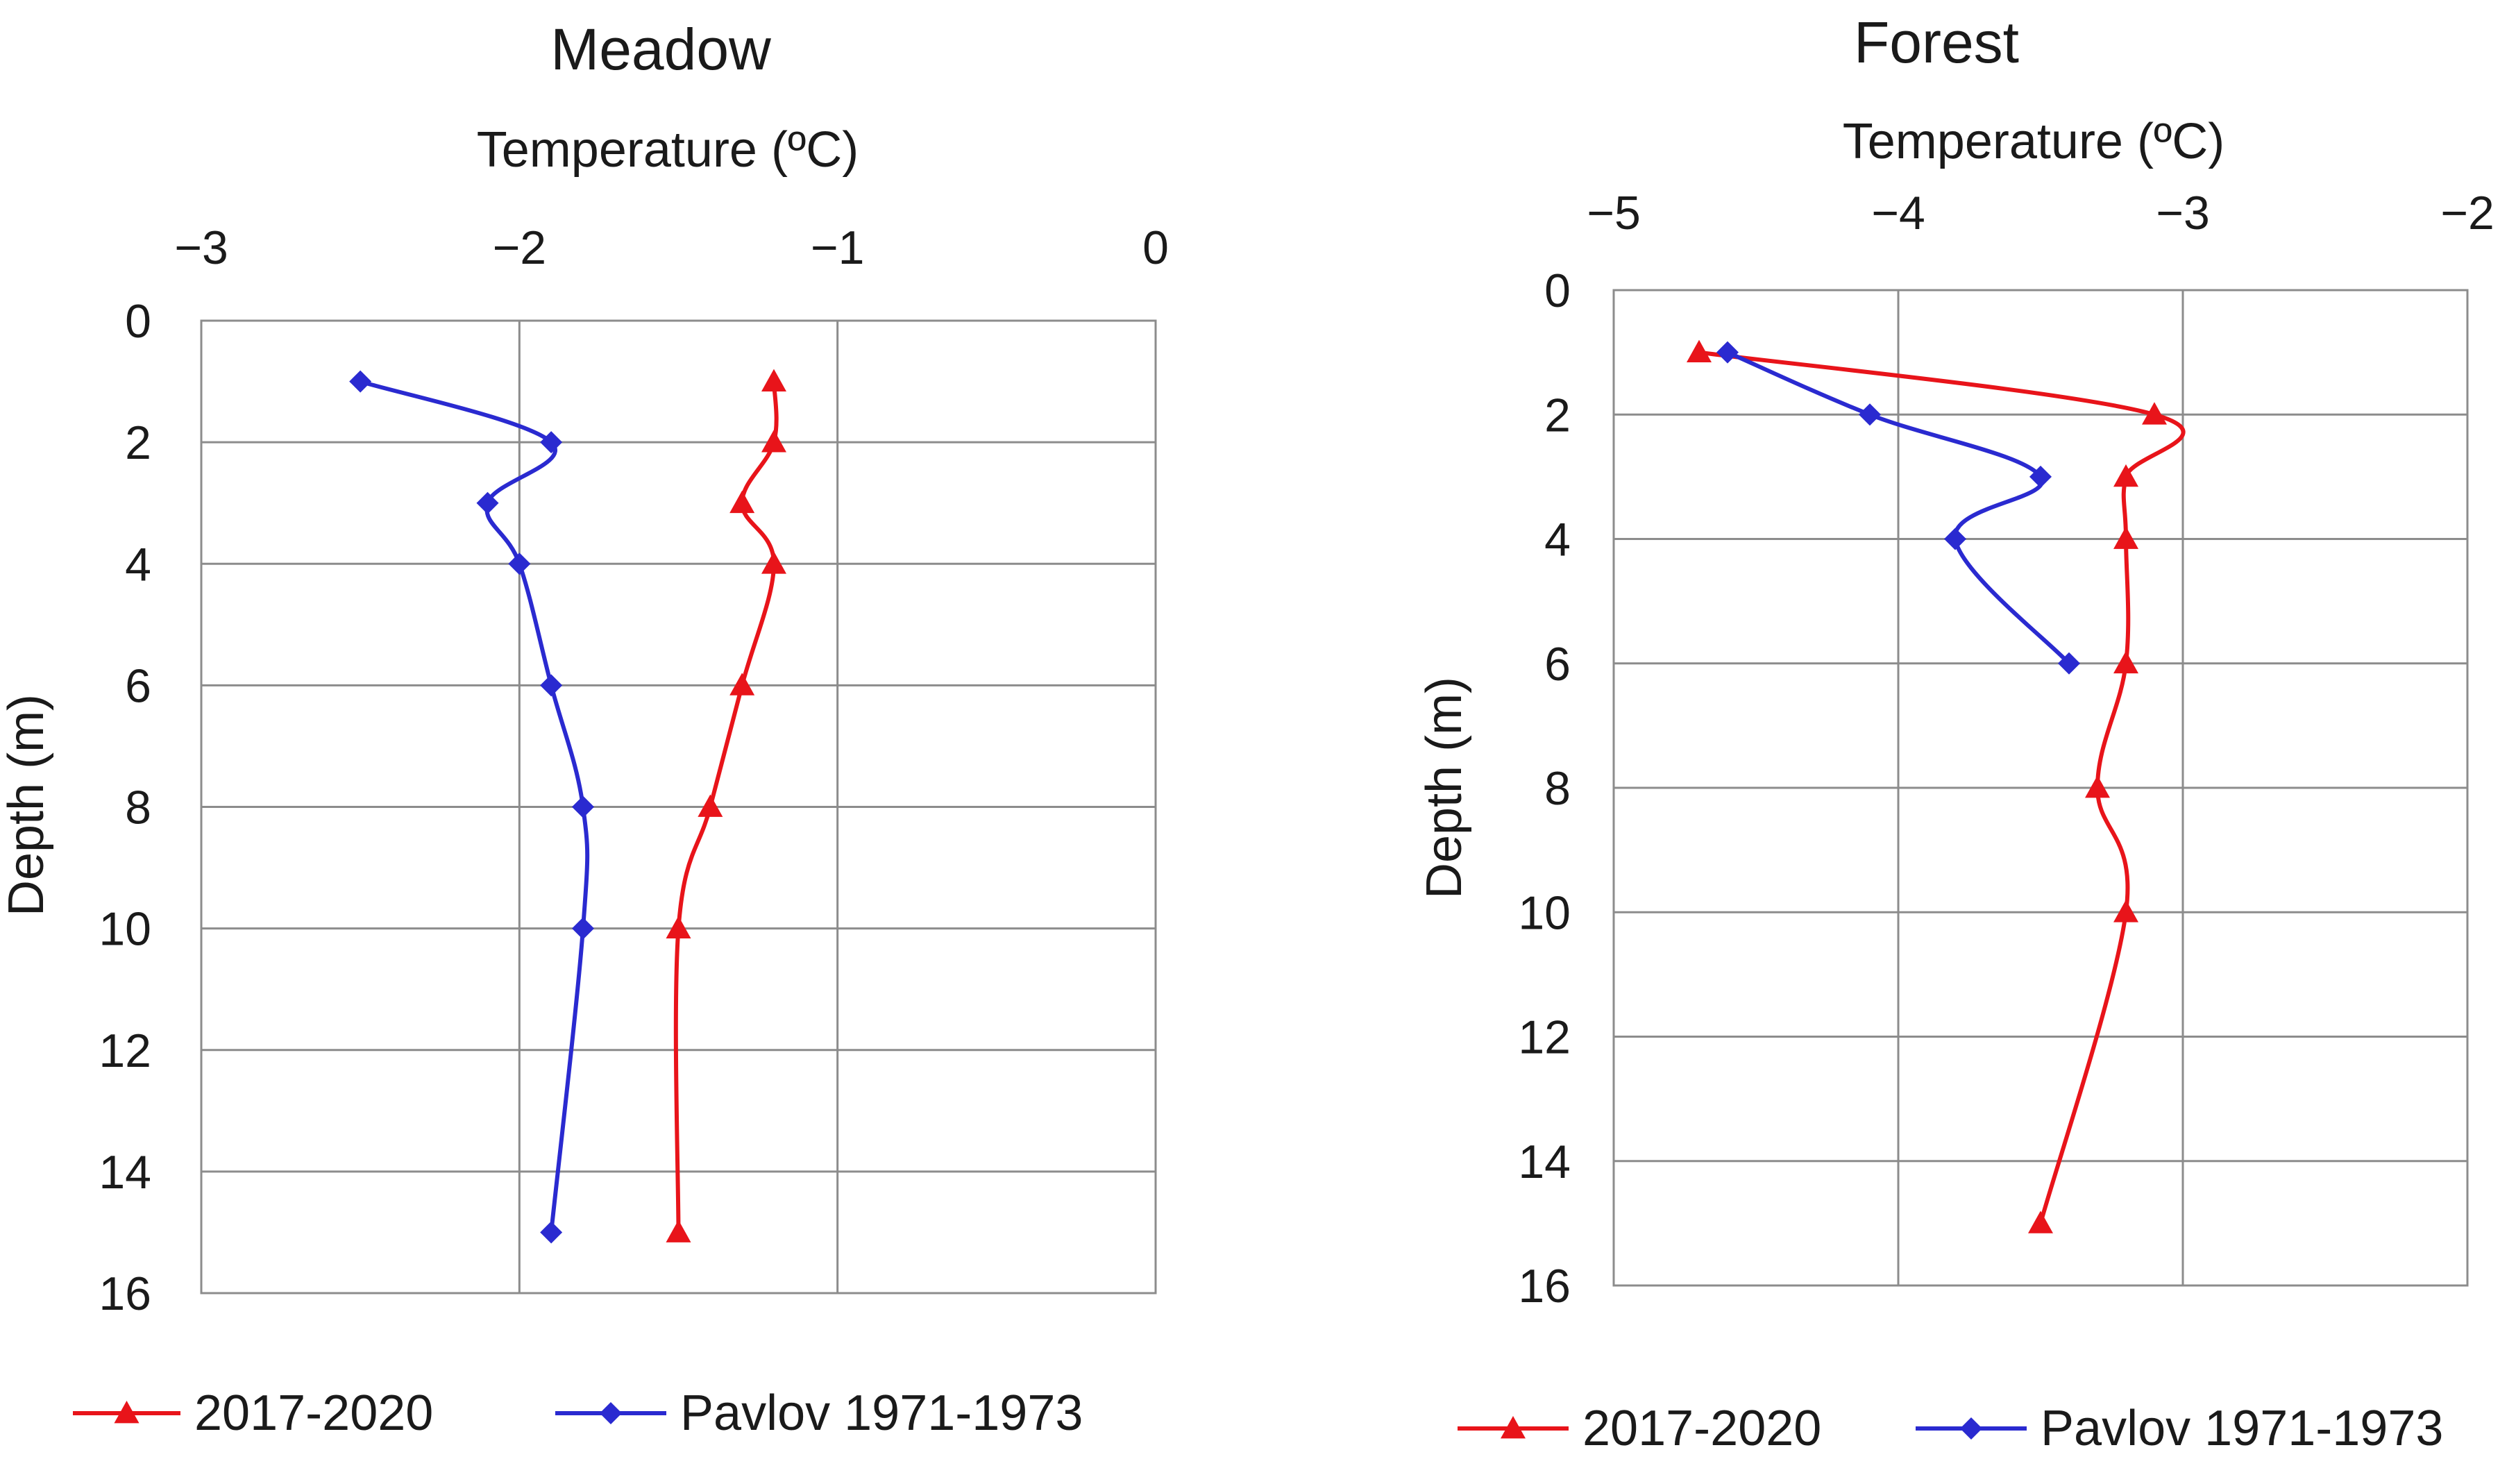 The width and height of the screenshot is (2516, 1484). What do you see at coordinates (660, 50) in the screenshot?
I see `meadow-chart-title: Meadow` at bounding box center [660, 50].